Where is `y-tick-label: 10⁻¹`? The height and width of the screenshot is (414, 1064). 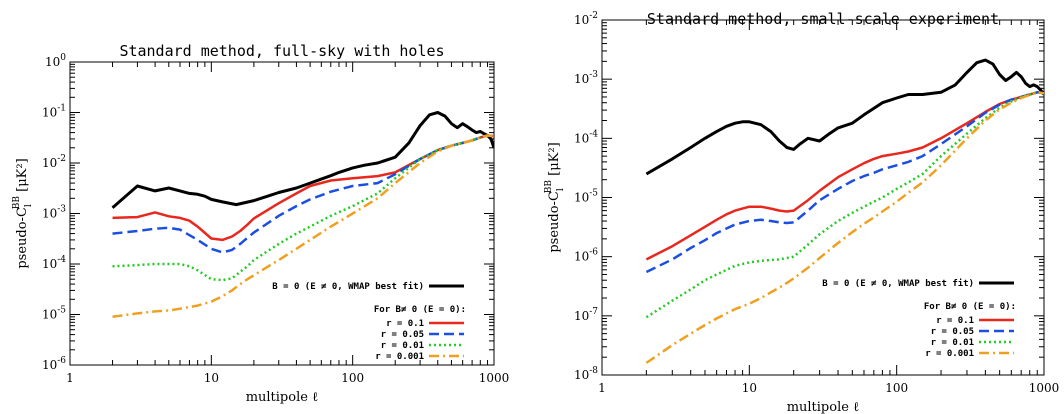
y-tick-label: 10⁻¹ is located at coordinates (54, 112).